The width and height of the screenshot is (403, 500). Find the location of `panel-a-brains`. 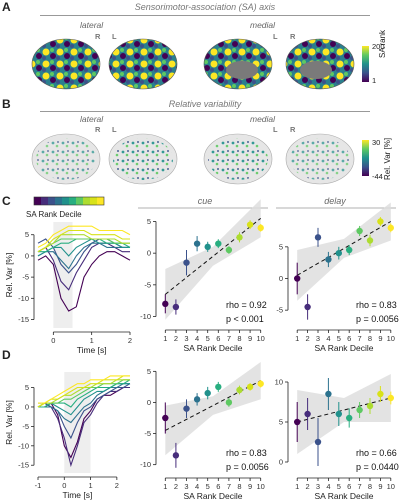

panel-a-brains is located at coordinates (200, 64).